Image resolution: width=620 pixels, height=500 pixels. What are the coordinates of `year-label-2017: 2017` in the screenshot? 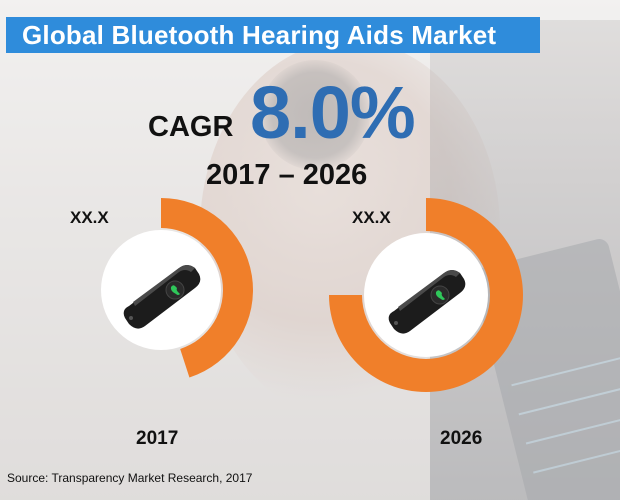 It's located at (157, 438).